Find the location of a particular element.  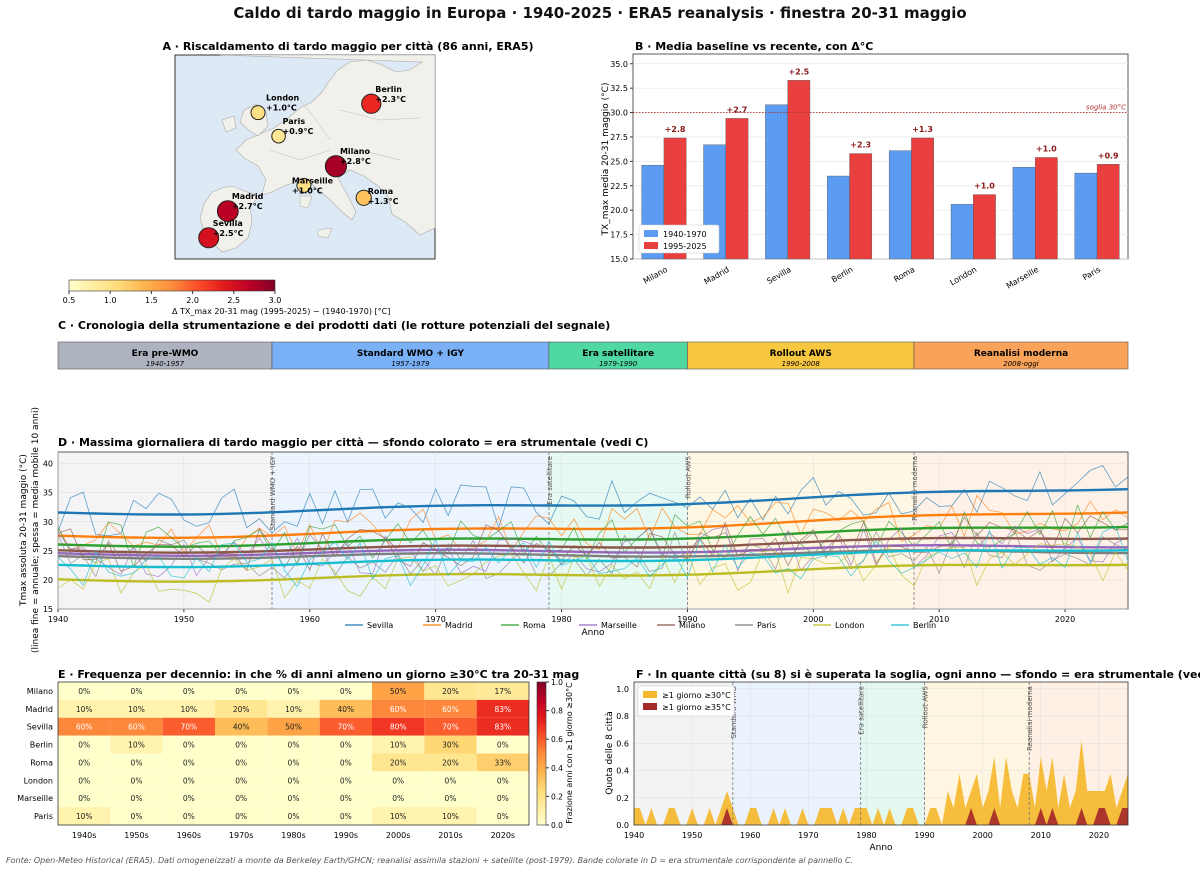

heatmap-cell-label: 83% is located at coordinates (502, 727).